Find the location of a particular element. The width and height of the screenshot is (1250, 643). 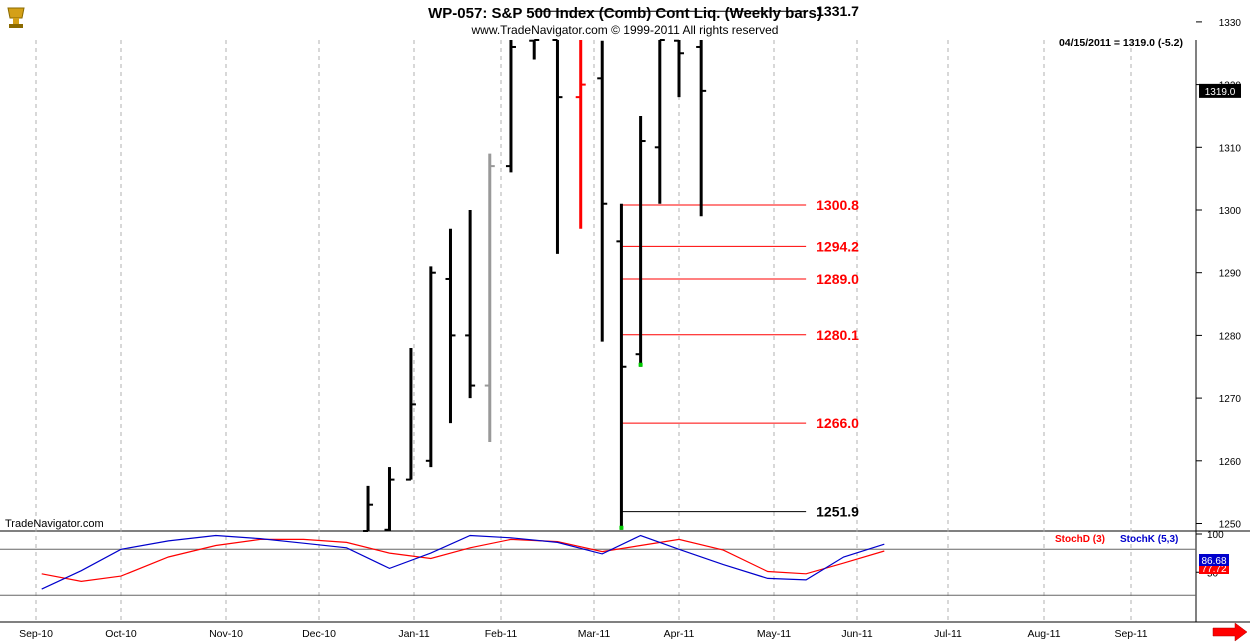

price-tick-label: 1300 is located at coordinates (1230, 211).